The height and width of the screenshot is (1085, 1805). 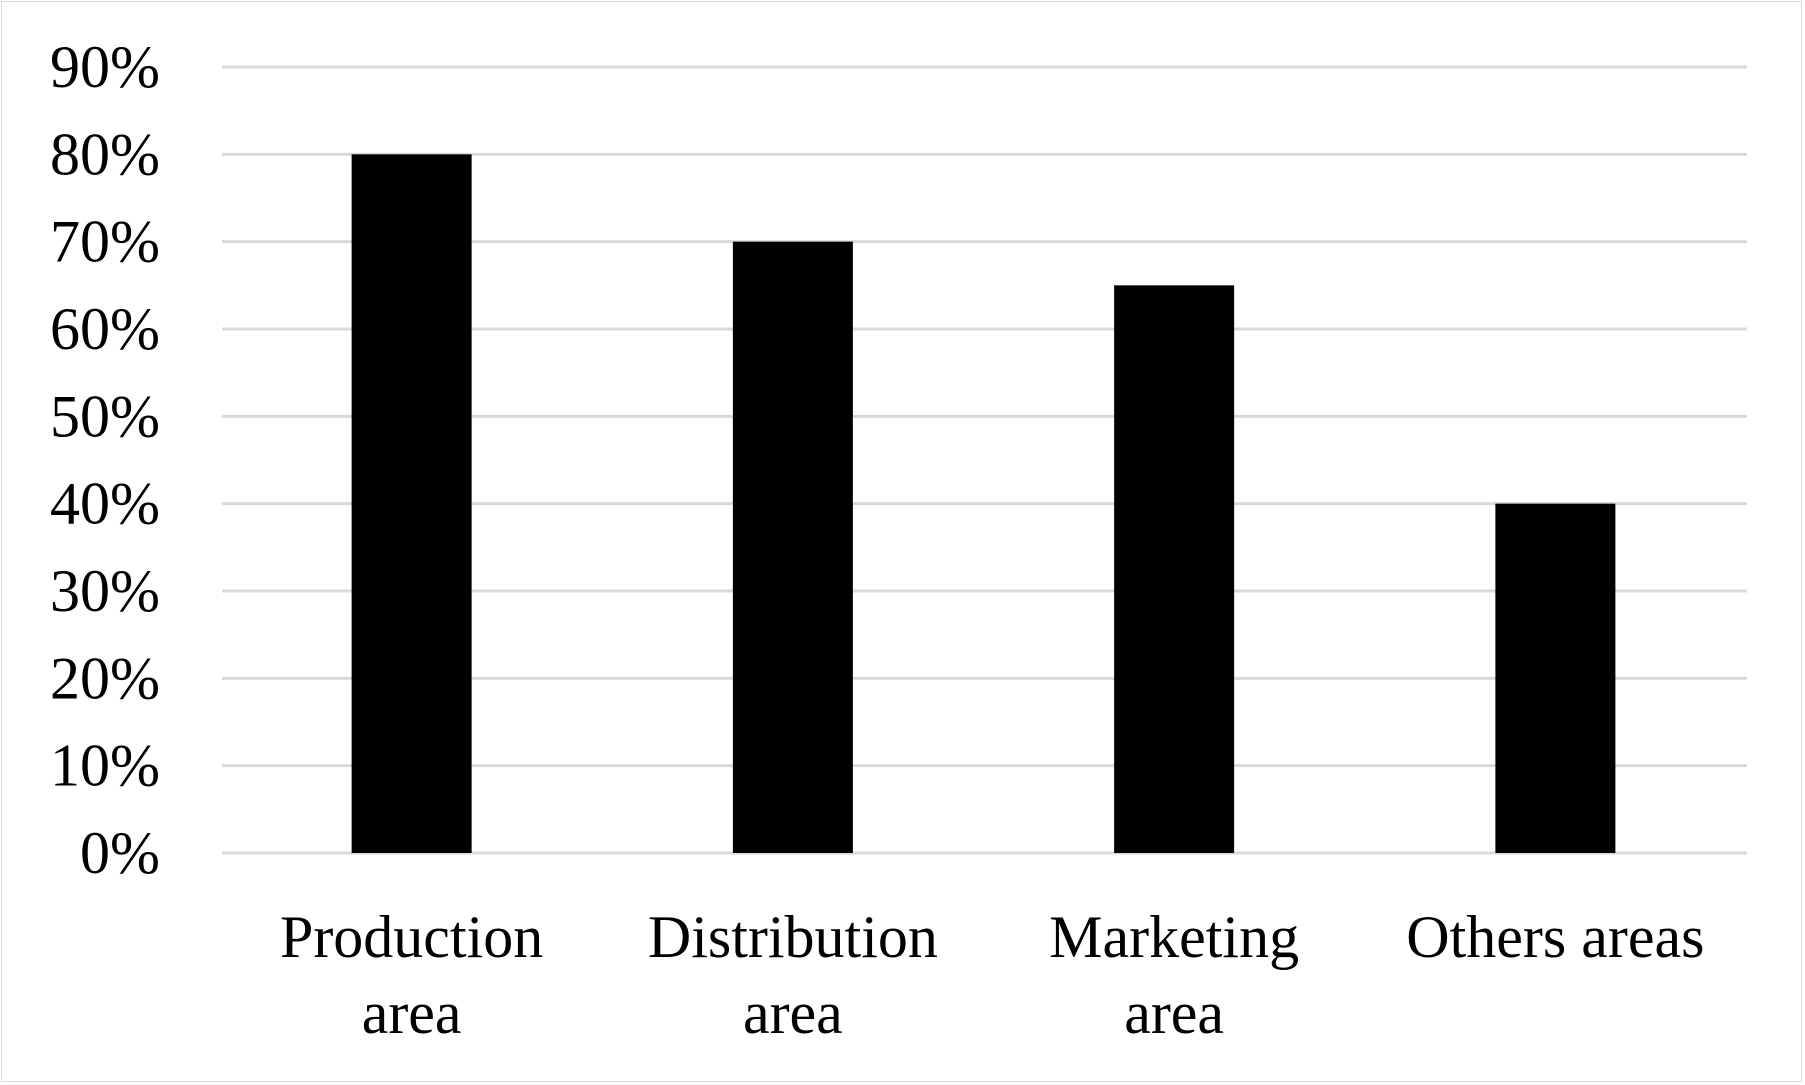 I want to click on x-category-label: Distribution area, so click(x=793, y=975).